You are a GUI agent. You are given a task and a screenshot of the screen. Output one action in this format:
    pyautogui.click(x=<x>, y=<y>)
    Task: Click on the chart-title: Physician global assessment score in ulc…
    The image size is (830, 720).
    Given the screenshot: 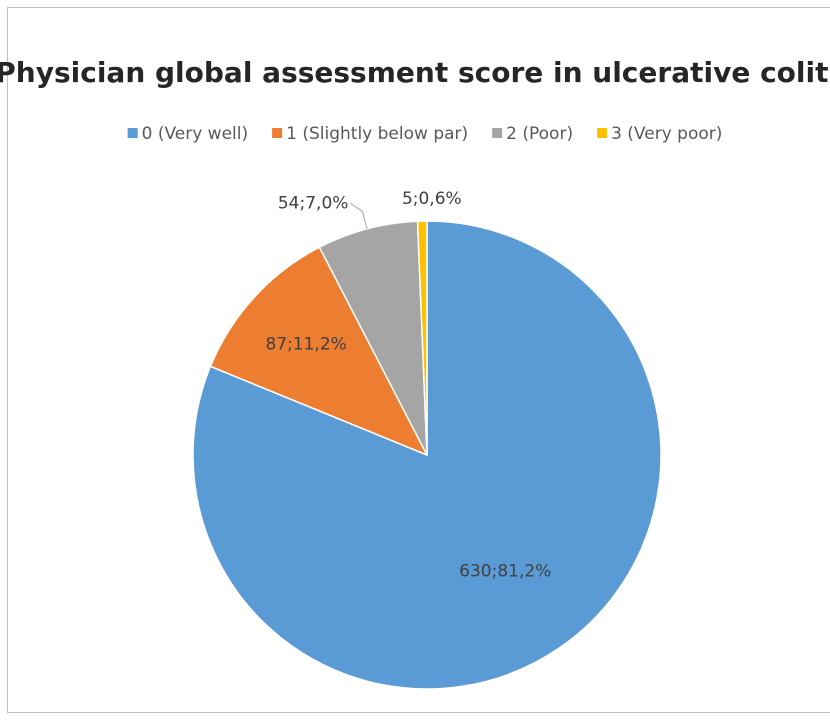 What is the action you would take?
    pyautogui.click(x=415, y=72)
    